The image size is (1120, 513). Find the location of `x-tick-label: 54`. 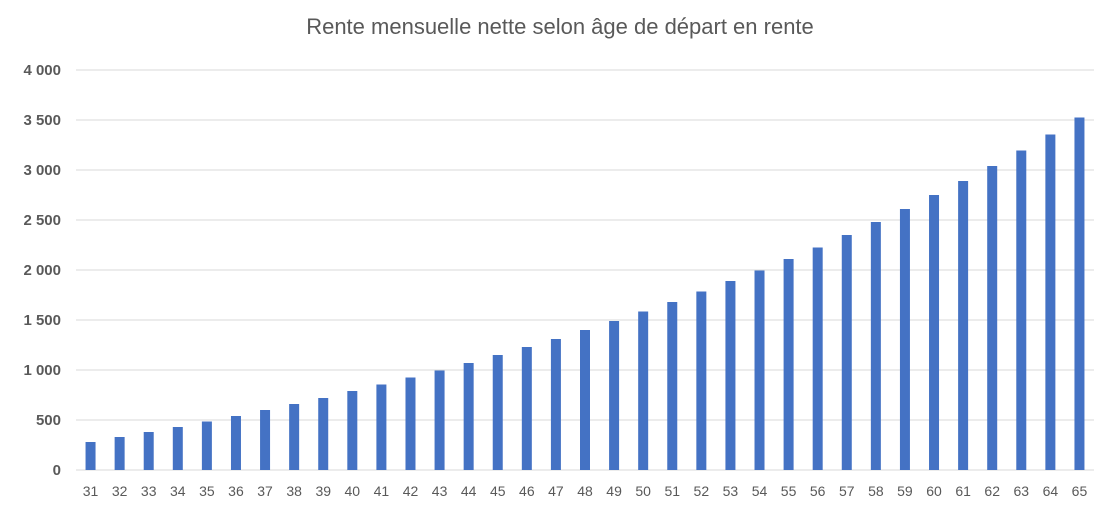

x-tick-label: 54 is located at coordinates (760, 491).